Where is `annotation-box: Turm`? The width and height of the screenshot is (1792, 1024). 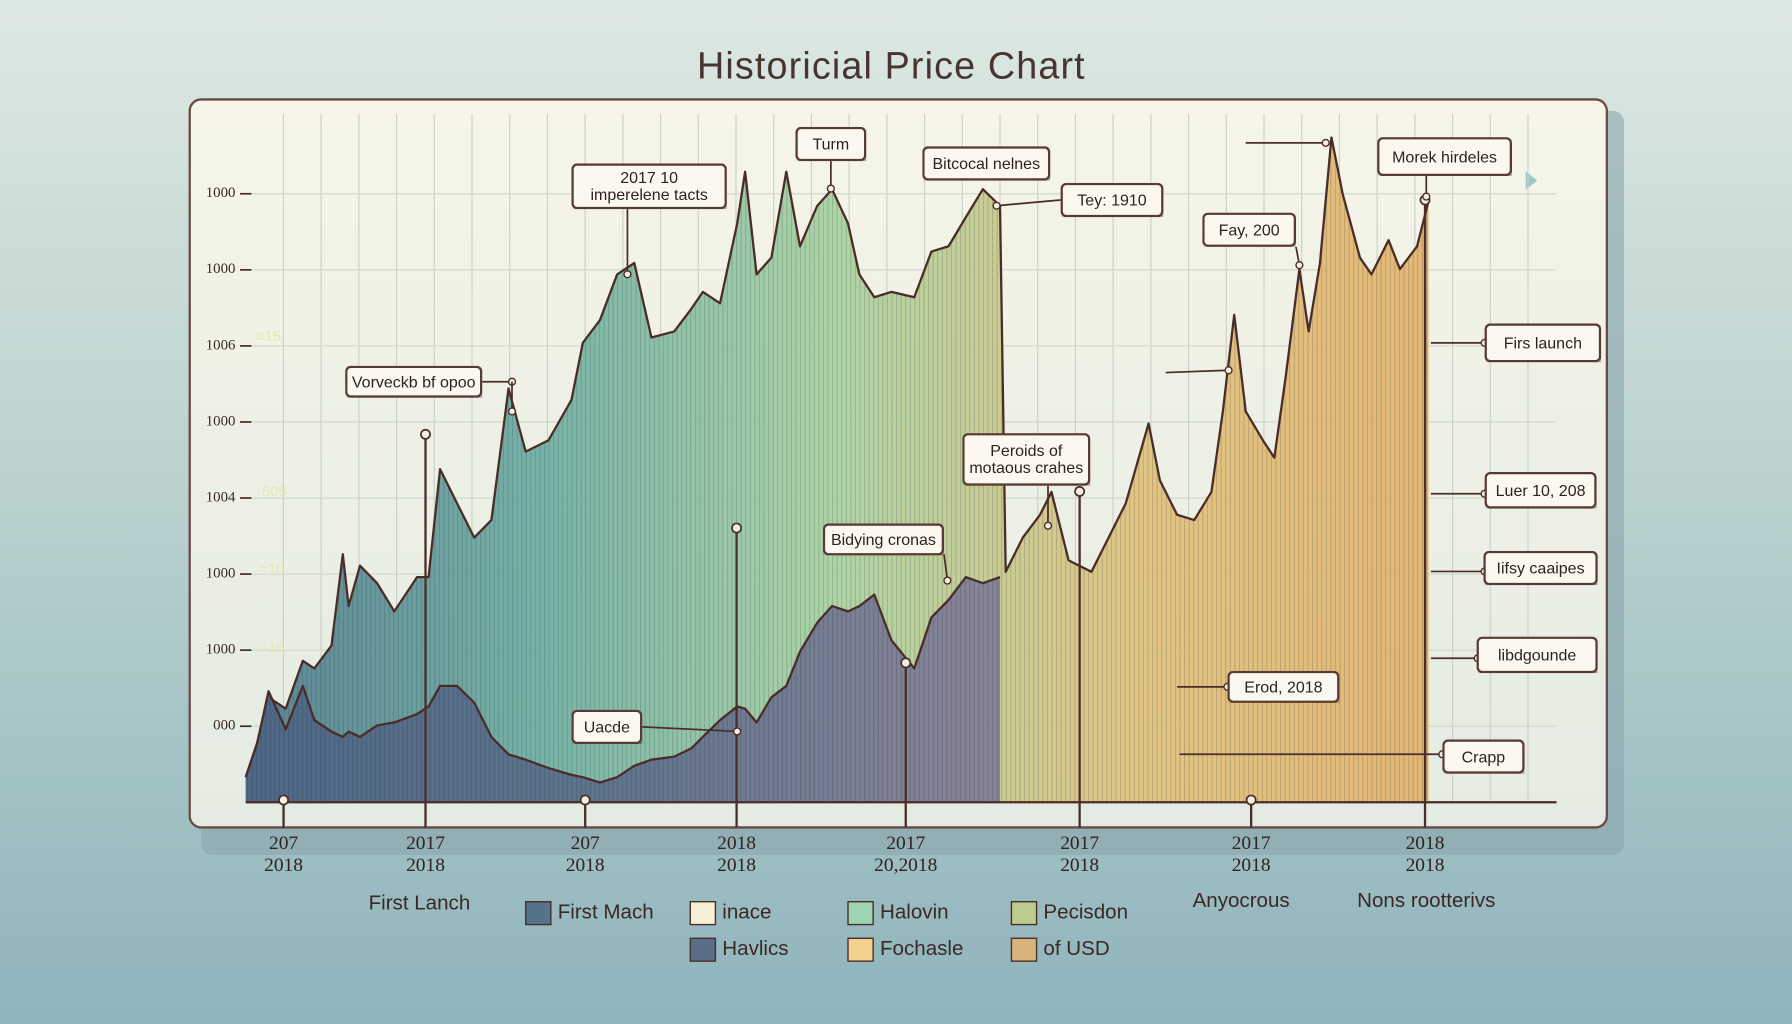 annotation-box: Turm is located at coordinates (831, 144).